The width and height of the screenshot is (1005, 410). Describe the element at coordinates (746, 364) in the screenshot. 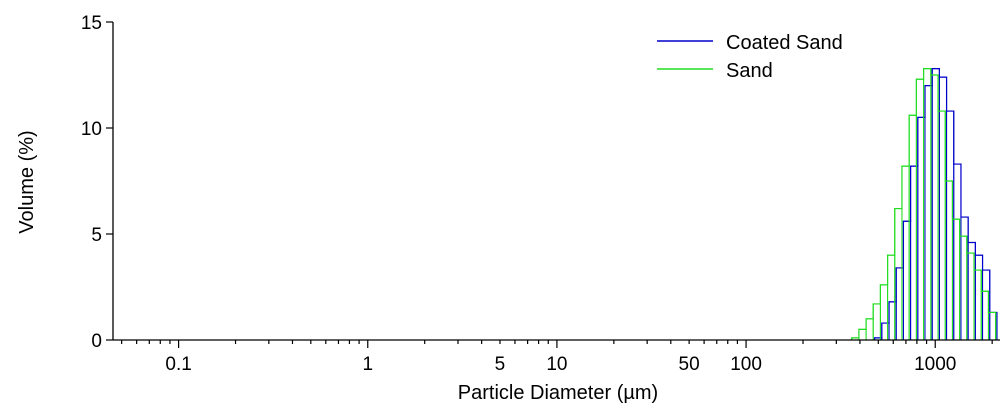

I see `x-tick-label: 100` at that location.